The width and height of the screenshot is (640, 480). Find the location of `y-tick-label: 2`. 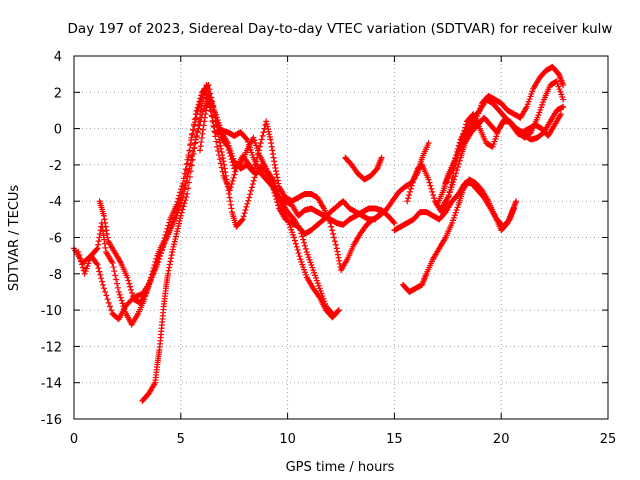

y-tick-label: 2 is located at coordinates (58, 93).